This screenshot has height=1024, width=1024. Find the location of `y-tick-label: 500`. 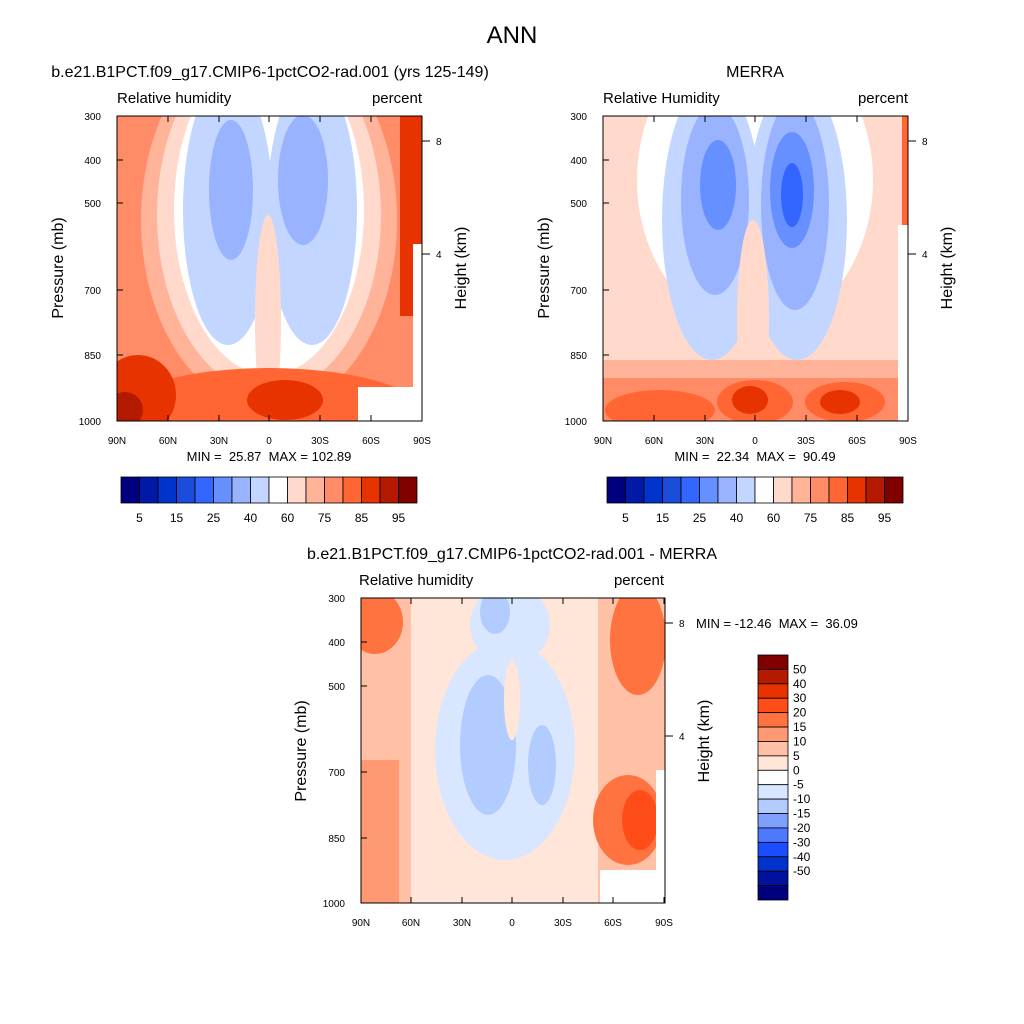

y-tick-label: 500 is located at coordinates (336, 687).